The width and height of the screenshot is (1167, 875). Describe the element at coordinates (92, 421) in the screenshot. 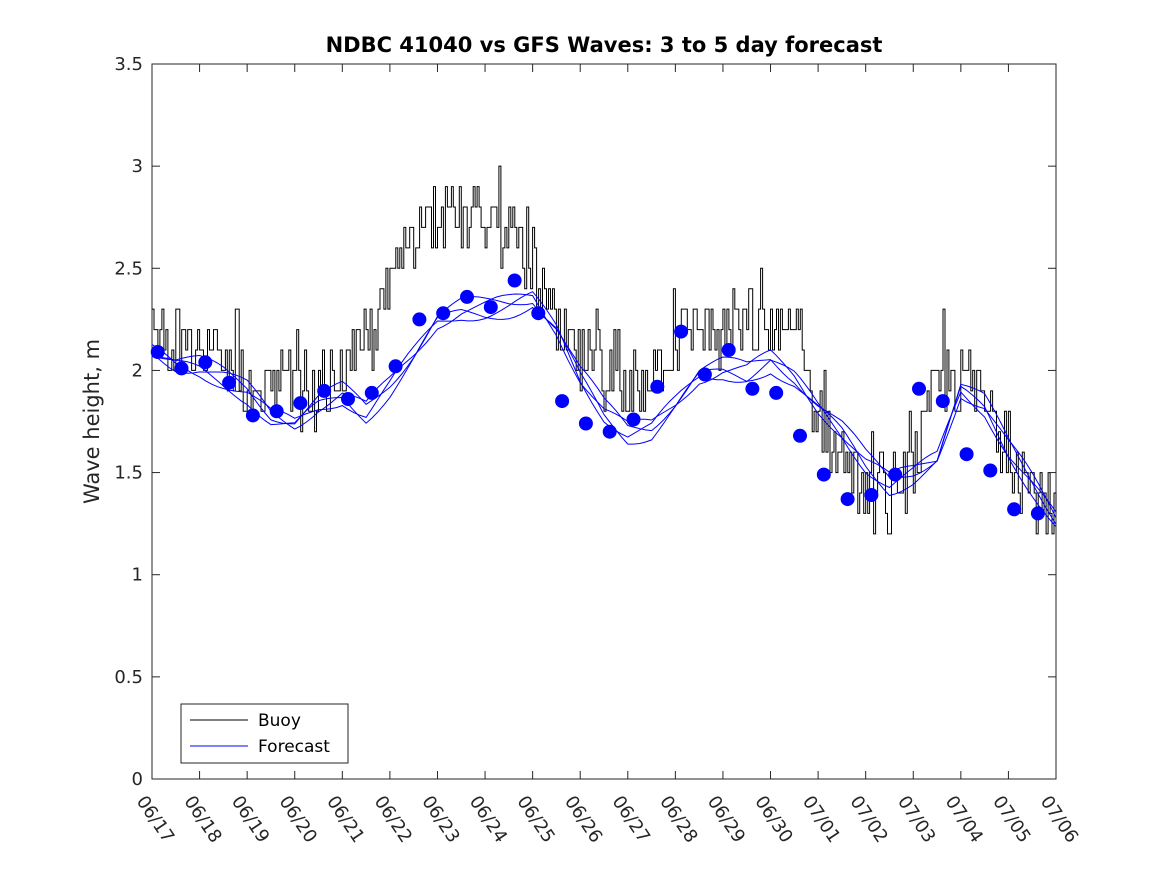

I see `y-axis-label: Wave height, m` at that location.